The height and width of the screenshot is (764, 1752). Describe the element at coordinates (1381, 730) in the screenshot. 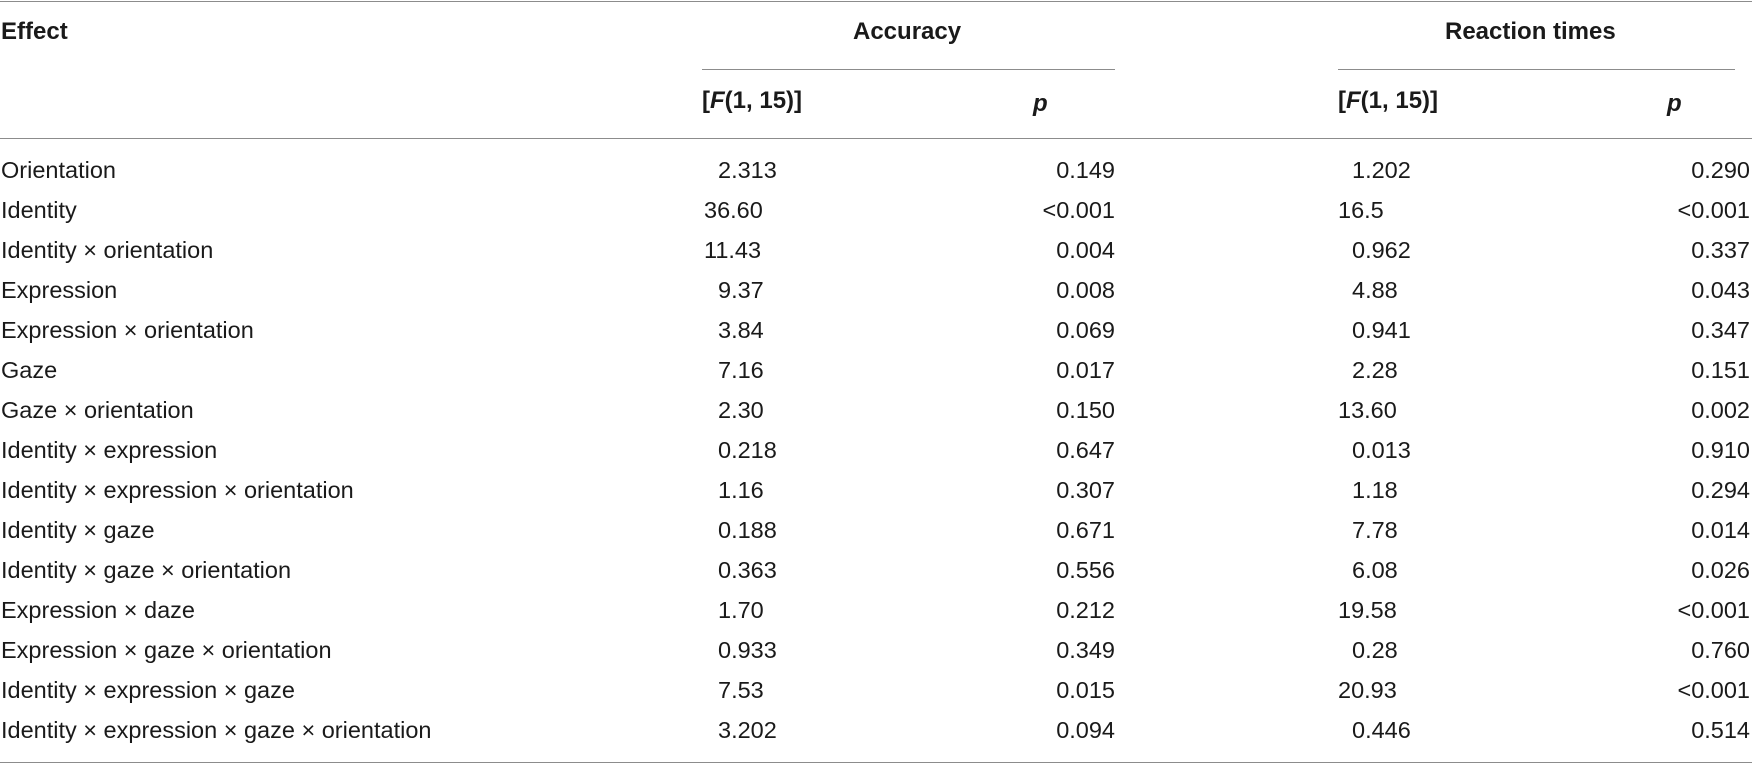

I see `rt-f-cell: 0.446` at that location.